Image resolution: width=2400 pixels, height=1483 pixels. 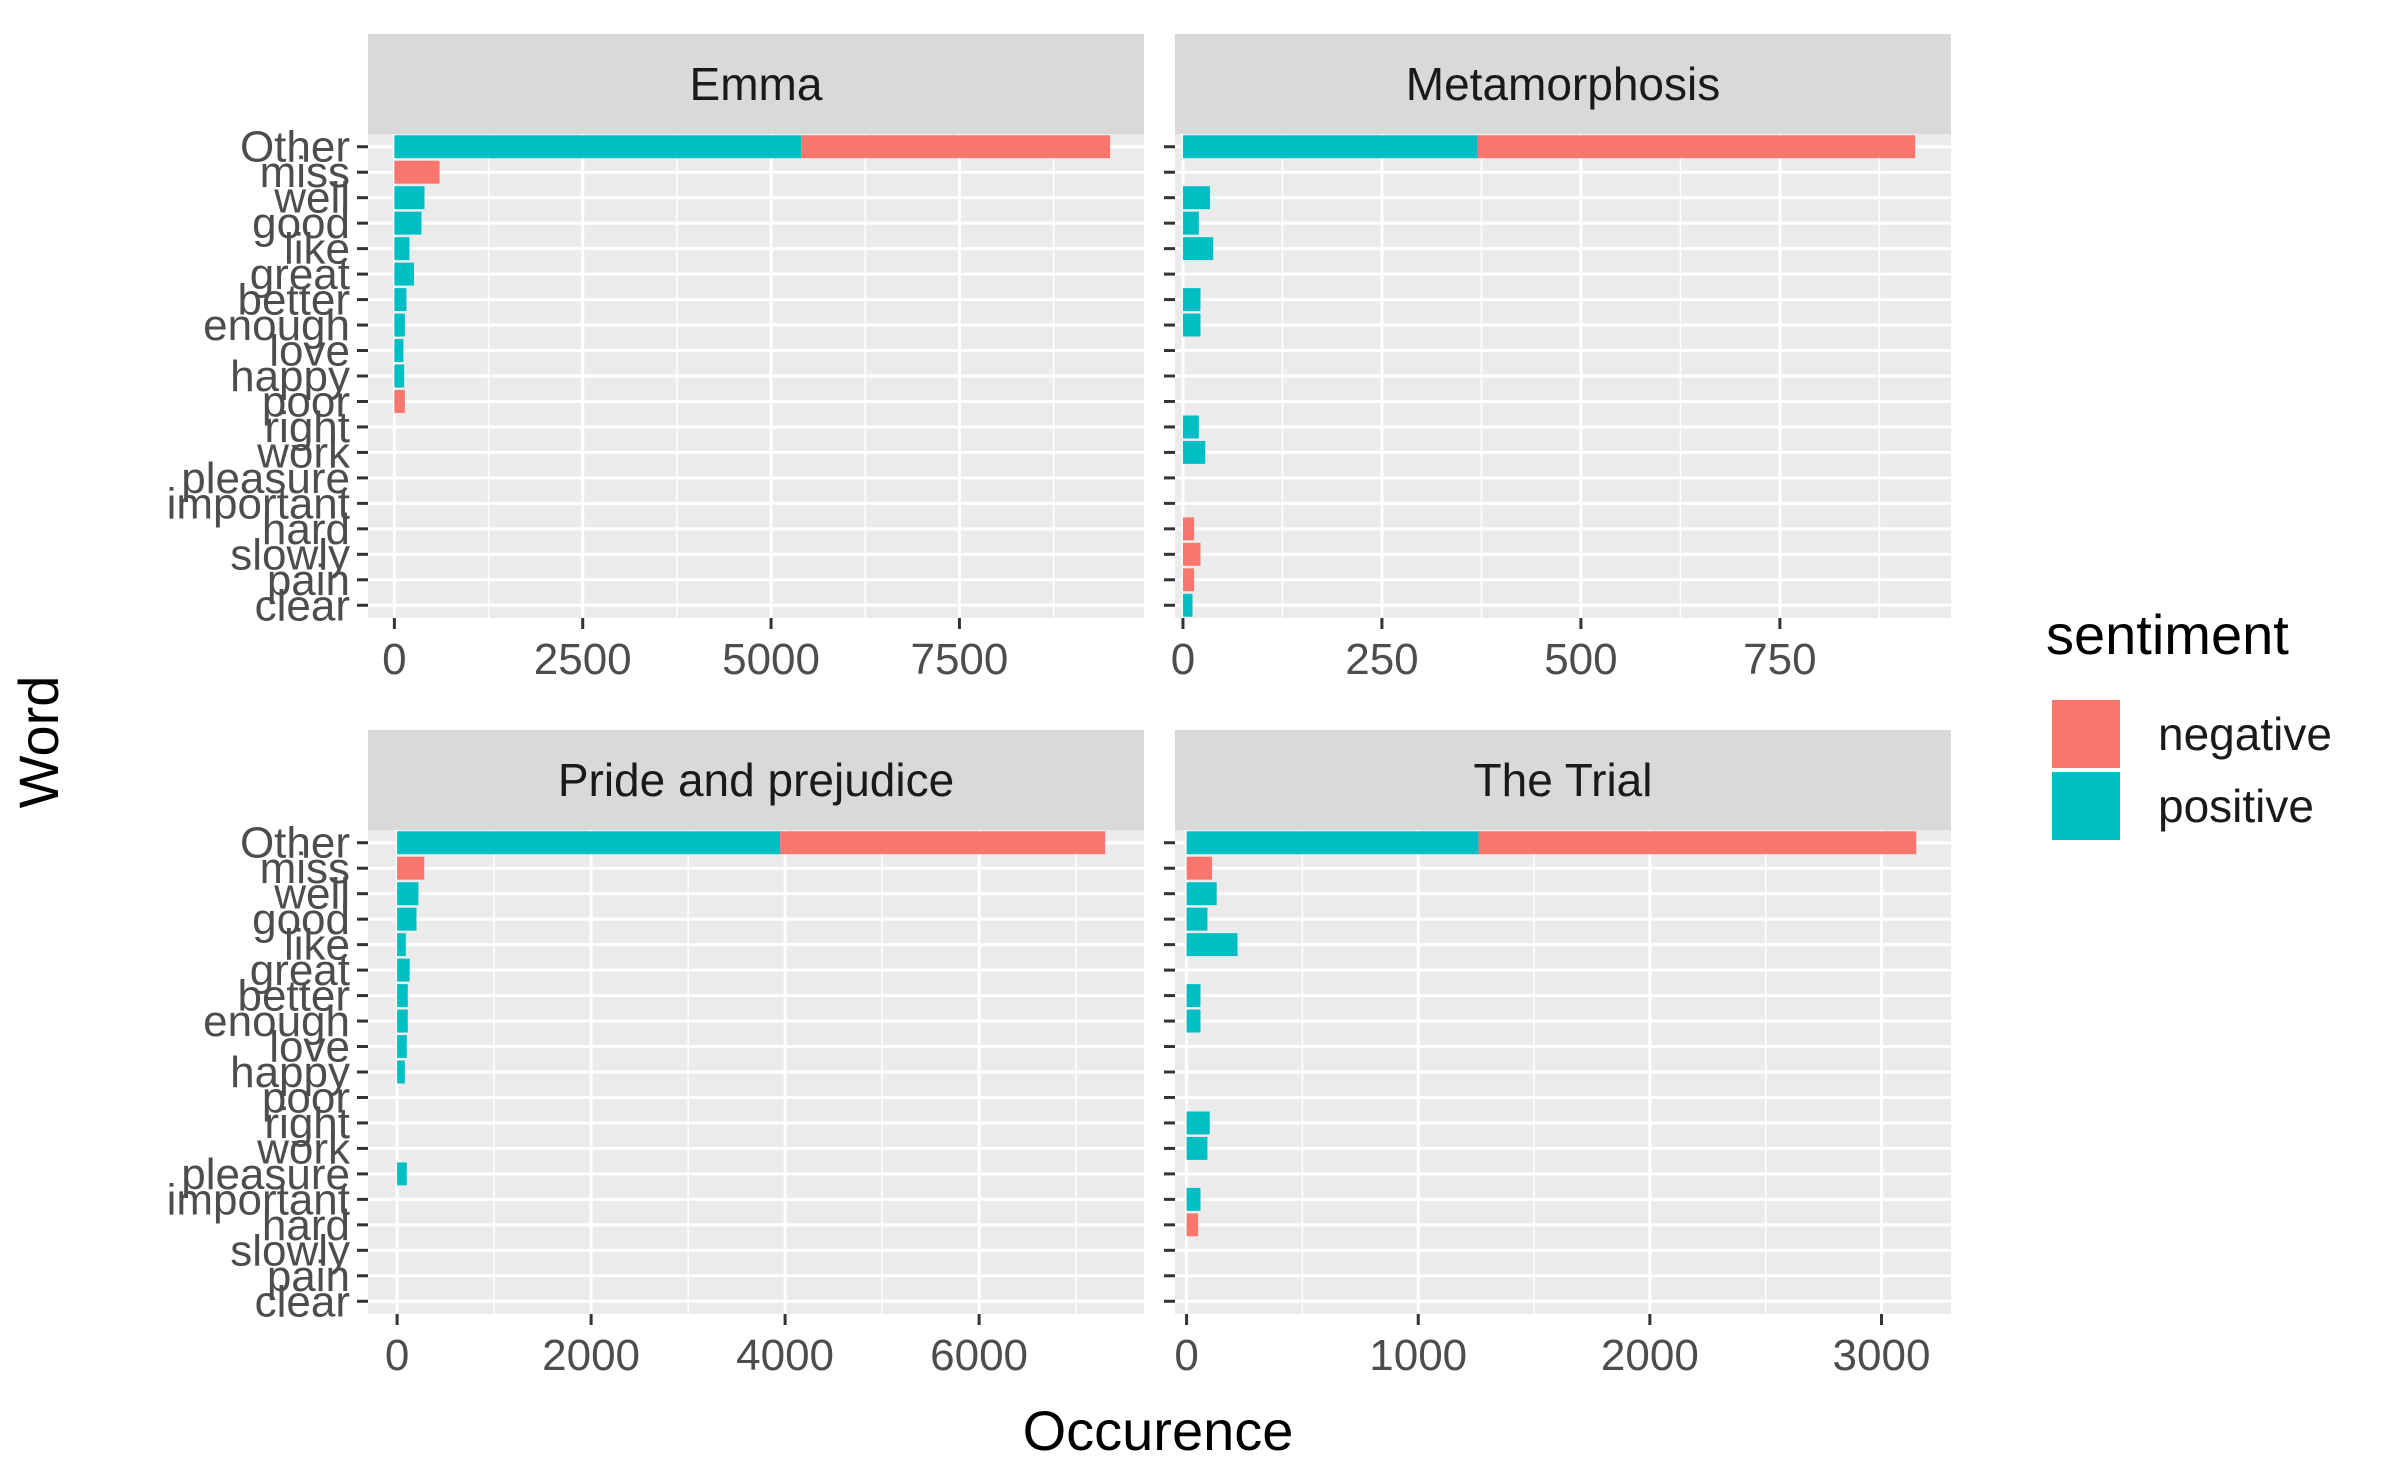 What do you see at coordinates (408, 894) in the screenshot?
I see `bar-pride-and-prejudice-well-positive` at bounding box center [408, 894].